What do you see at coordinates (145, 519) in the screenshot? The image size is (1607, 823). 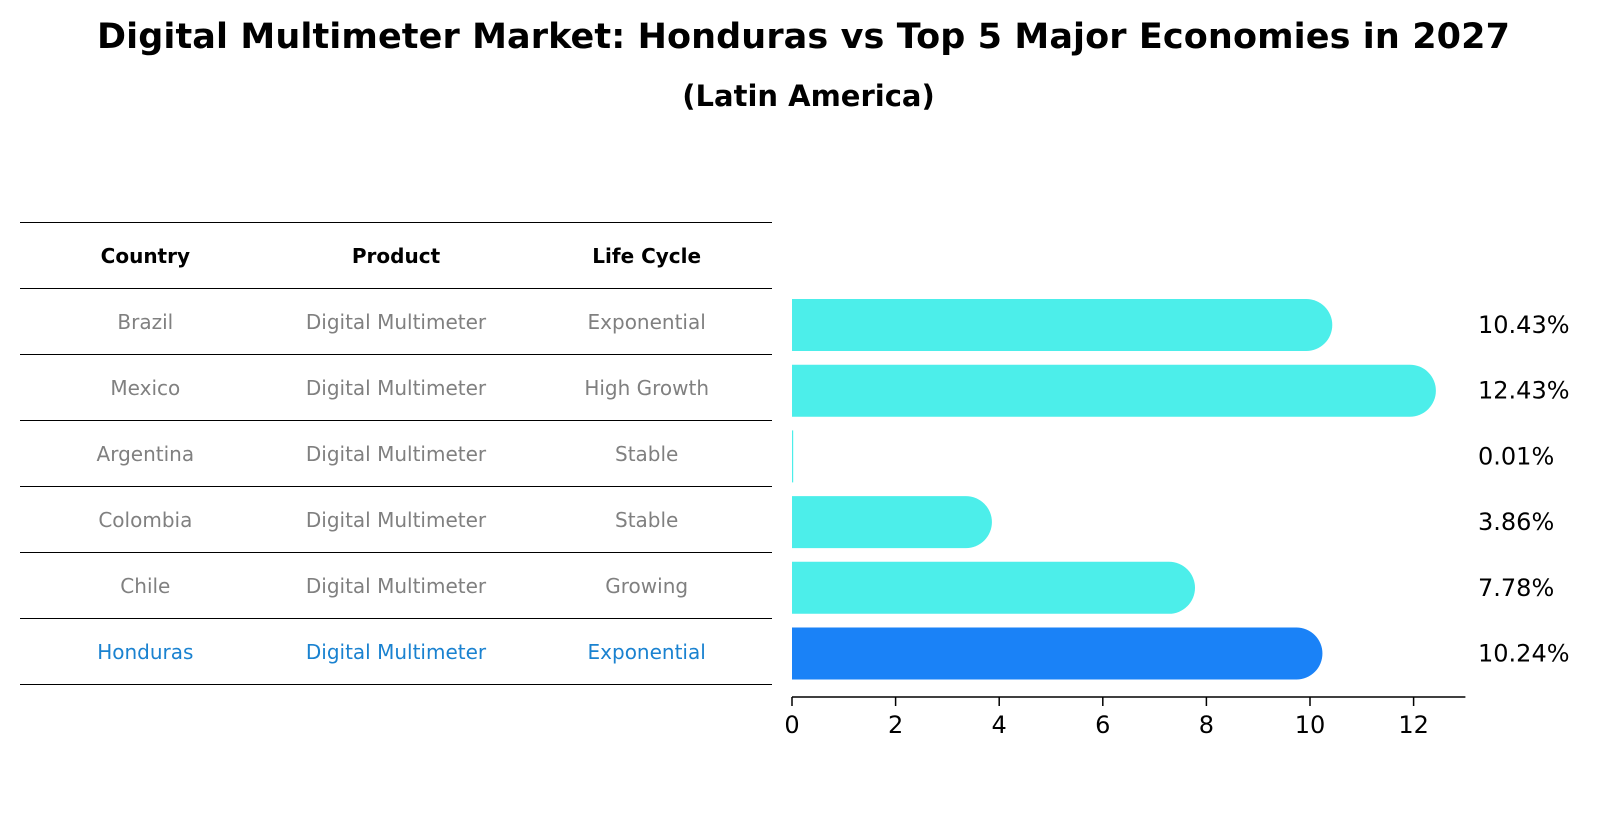 I see `cell-country: Colombia` at bounding box center [145, 519].